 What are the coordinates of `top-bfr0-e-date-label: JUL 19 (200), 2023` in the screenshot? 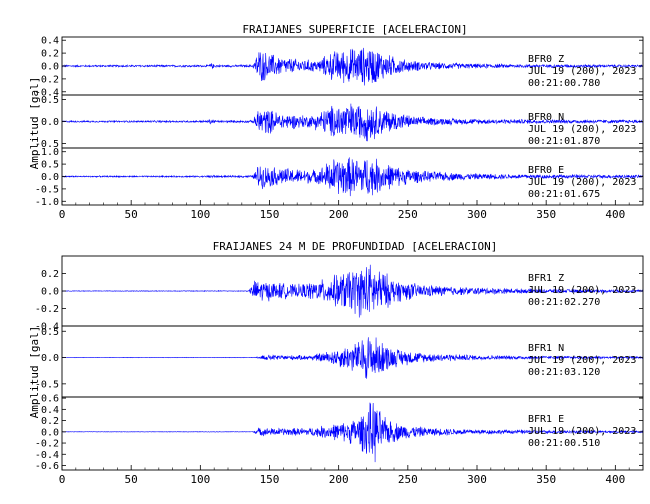 It's located at (582, 182).